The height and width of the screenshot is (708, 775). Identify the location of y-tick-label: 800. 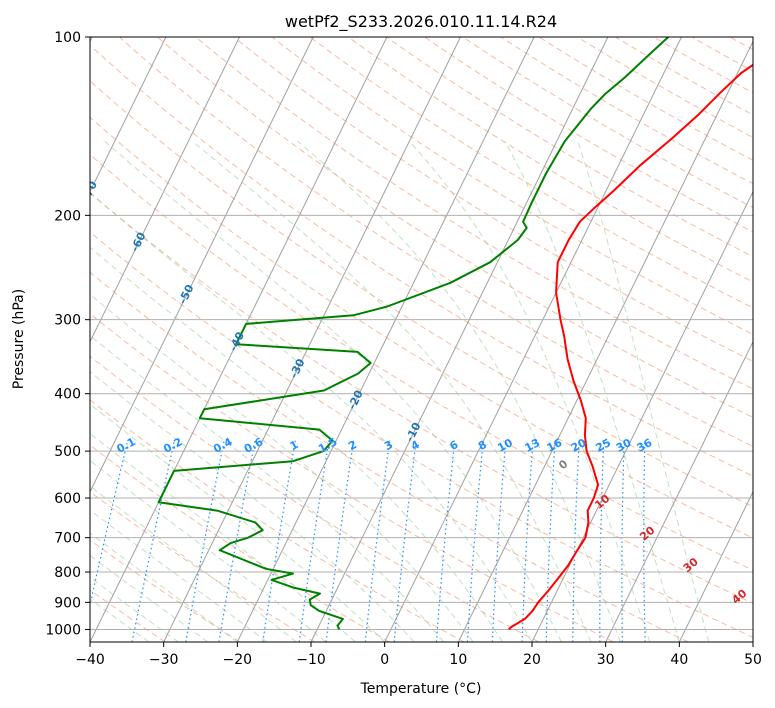
(67, 573).